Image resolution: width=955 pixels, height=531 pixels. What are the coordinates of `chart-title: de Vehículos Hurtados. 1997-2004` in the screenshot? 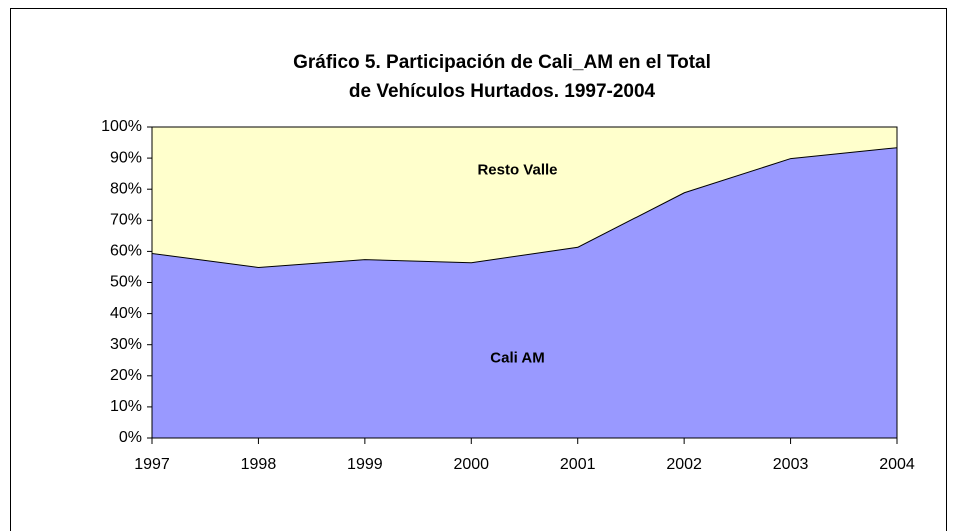 It's located at (502, 91).